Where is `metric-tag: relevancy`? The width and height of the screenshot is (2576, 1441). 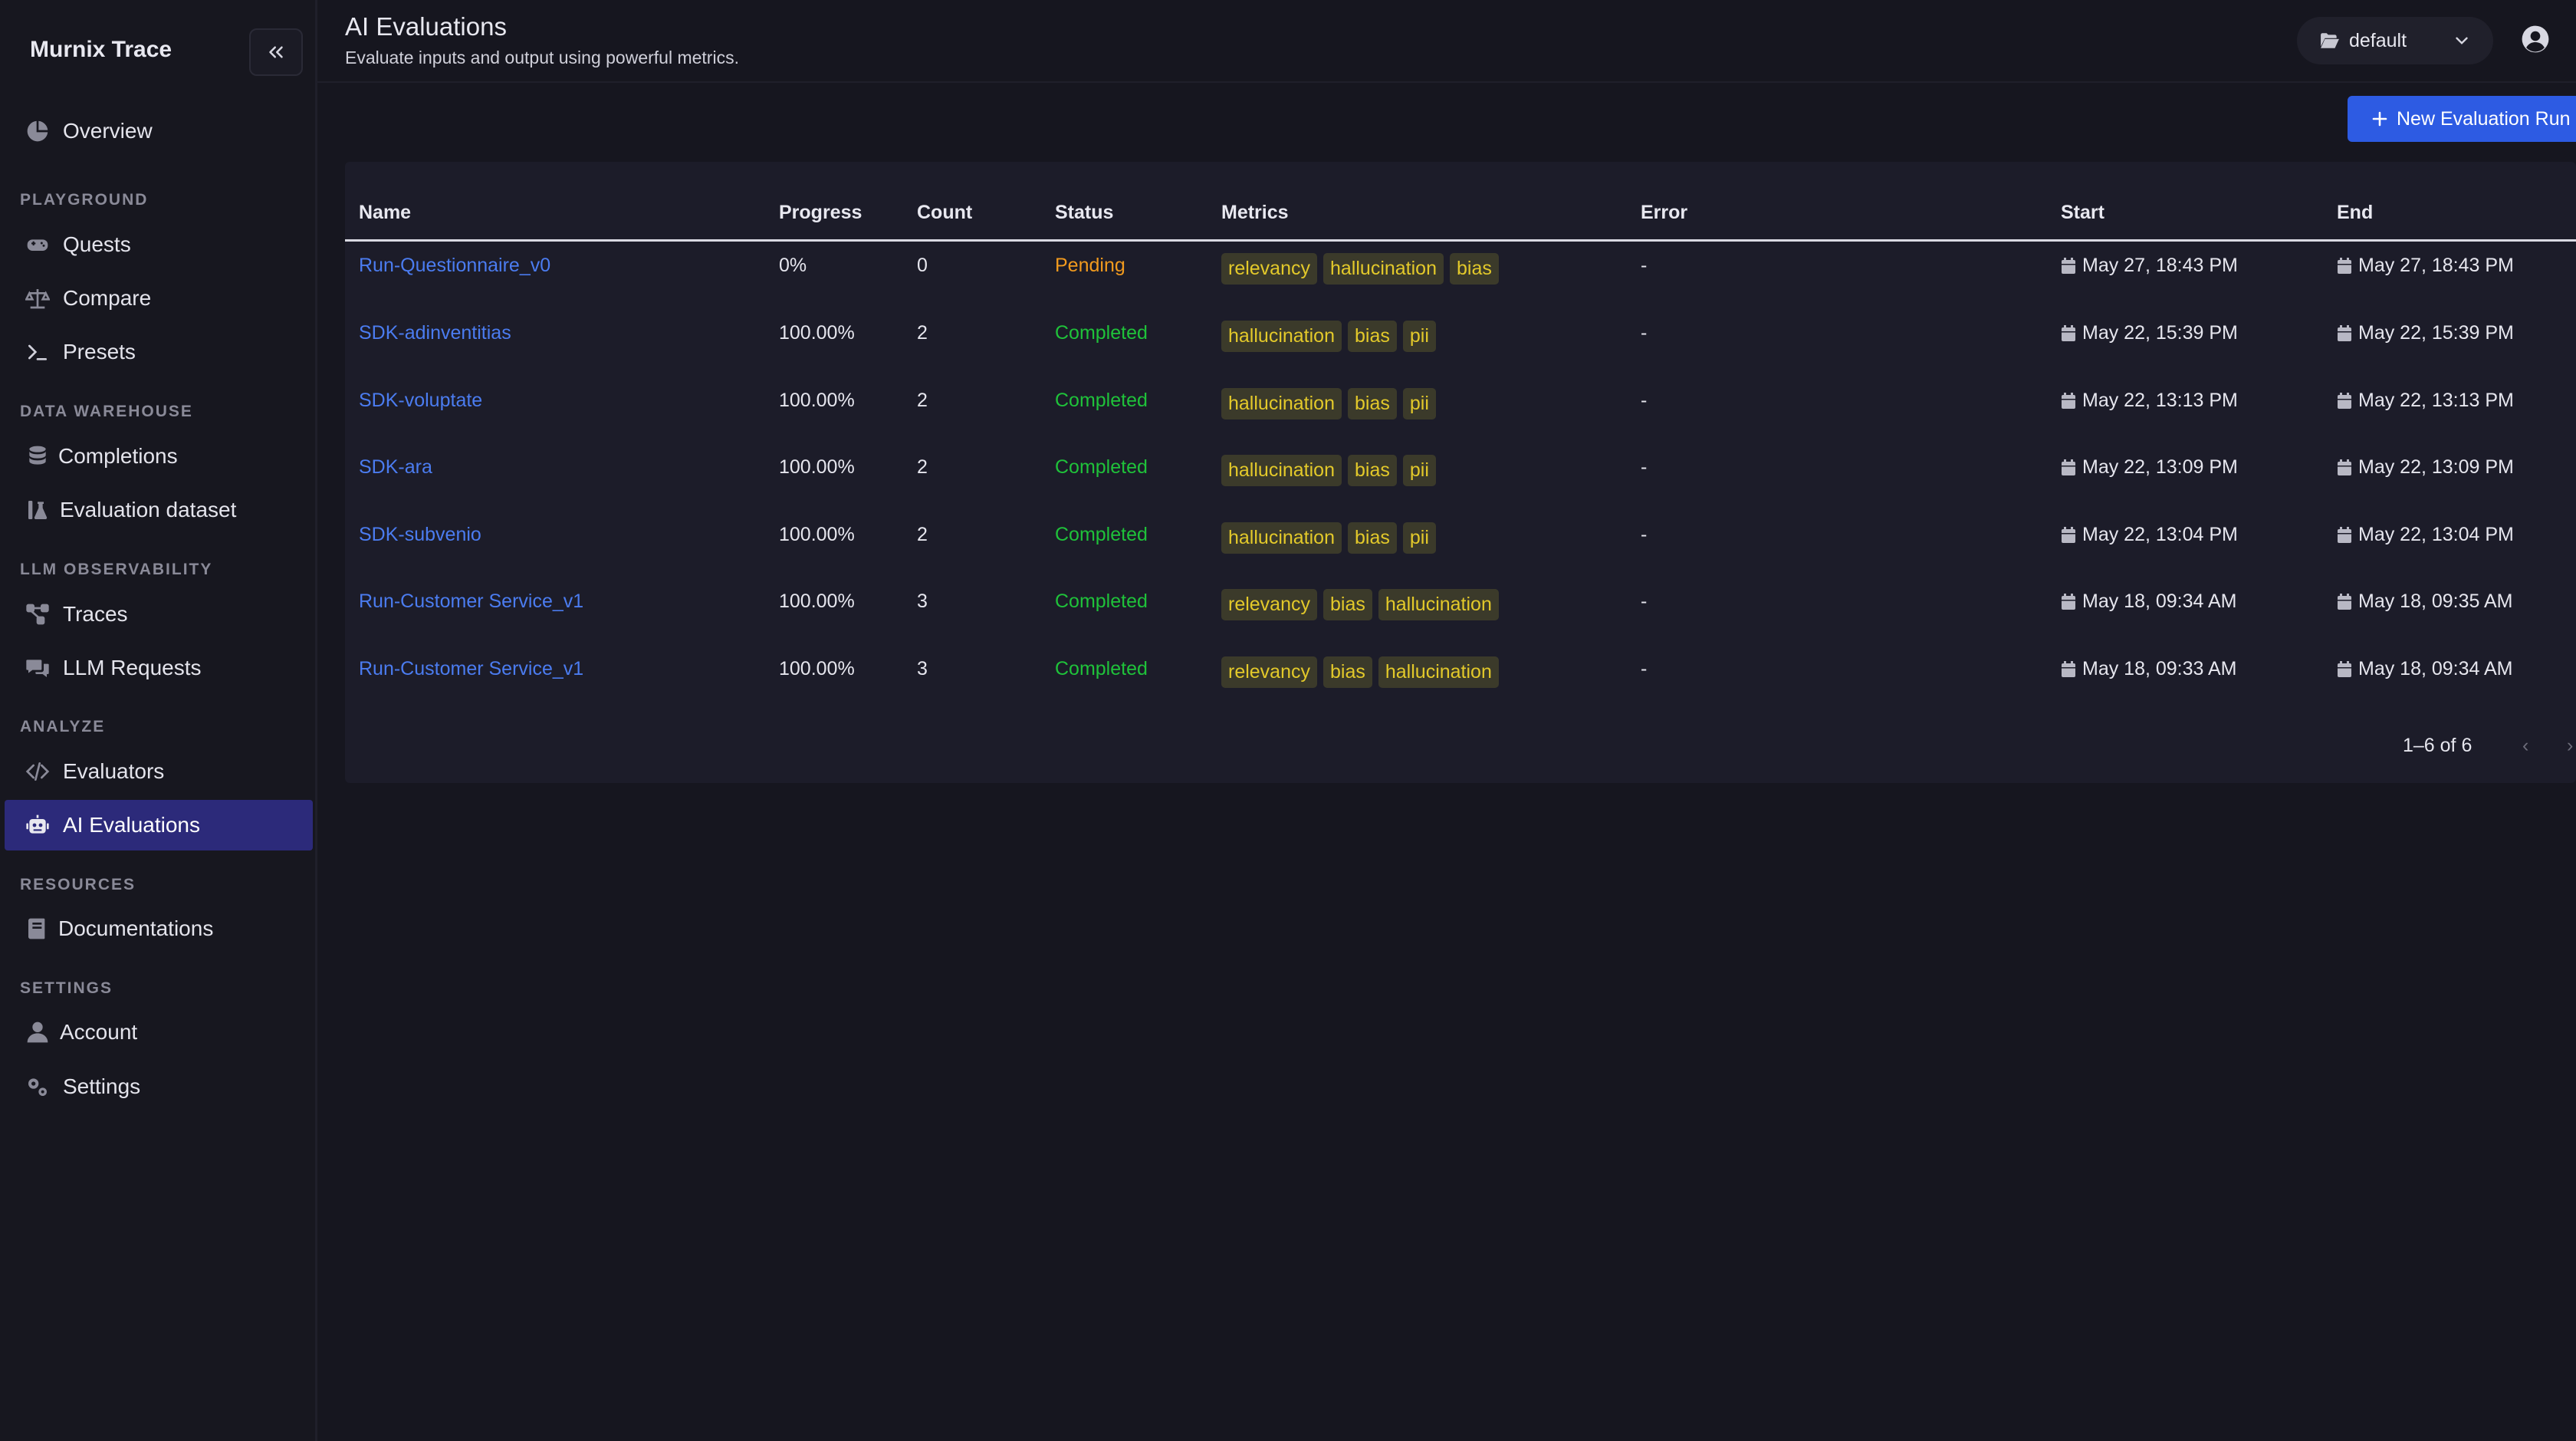
metric-tag: relevancy is located at coordinates (1269, 672).